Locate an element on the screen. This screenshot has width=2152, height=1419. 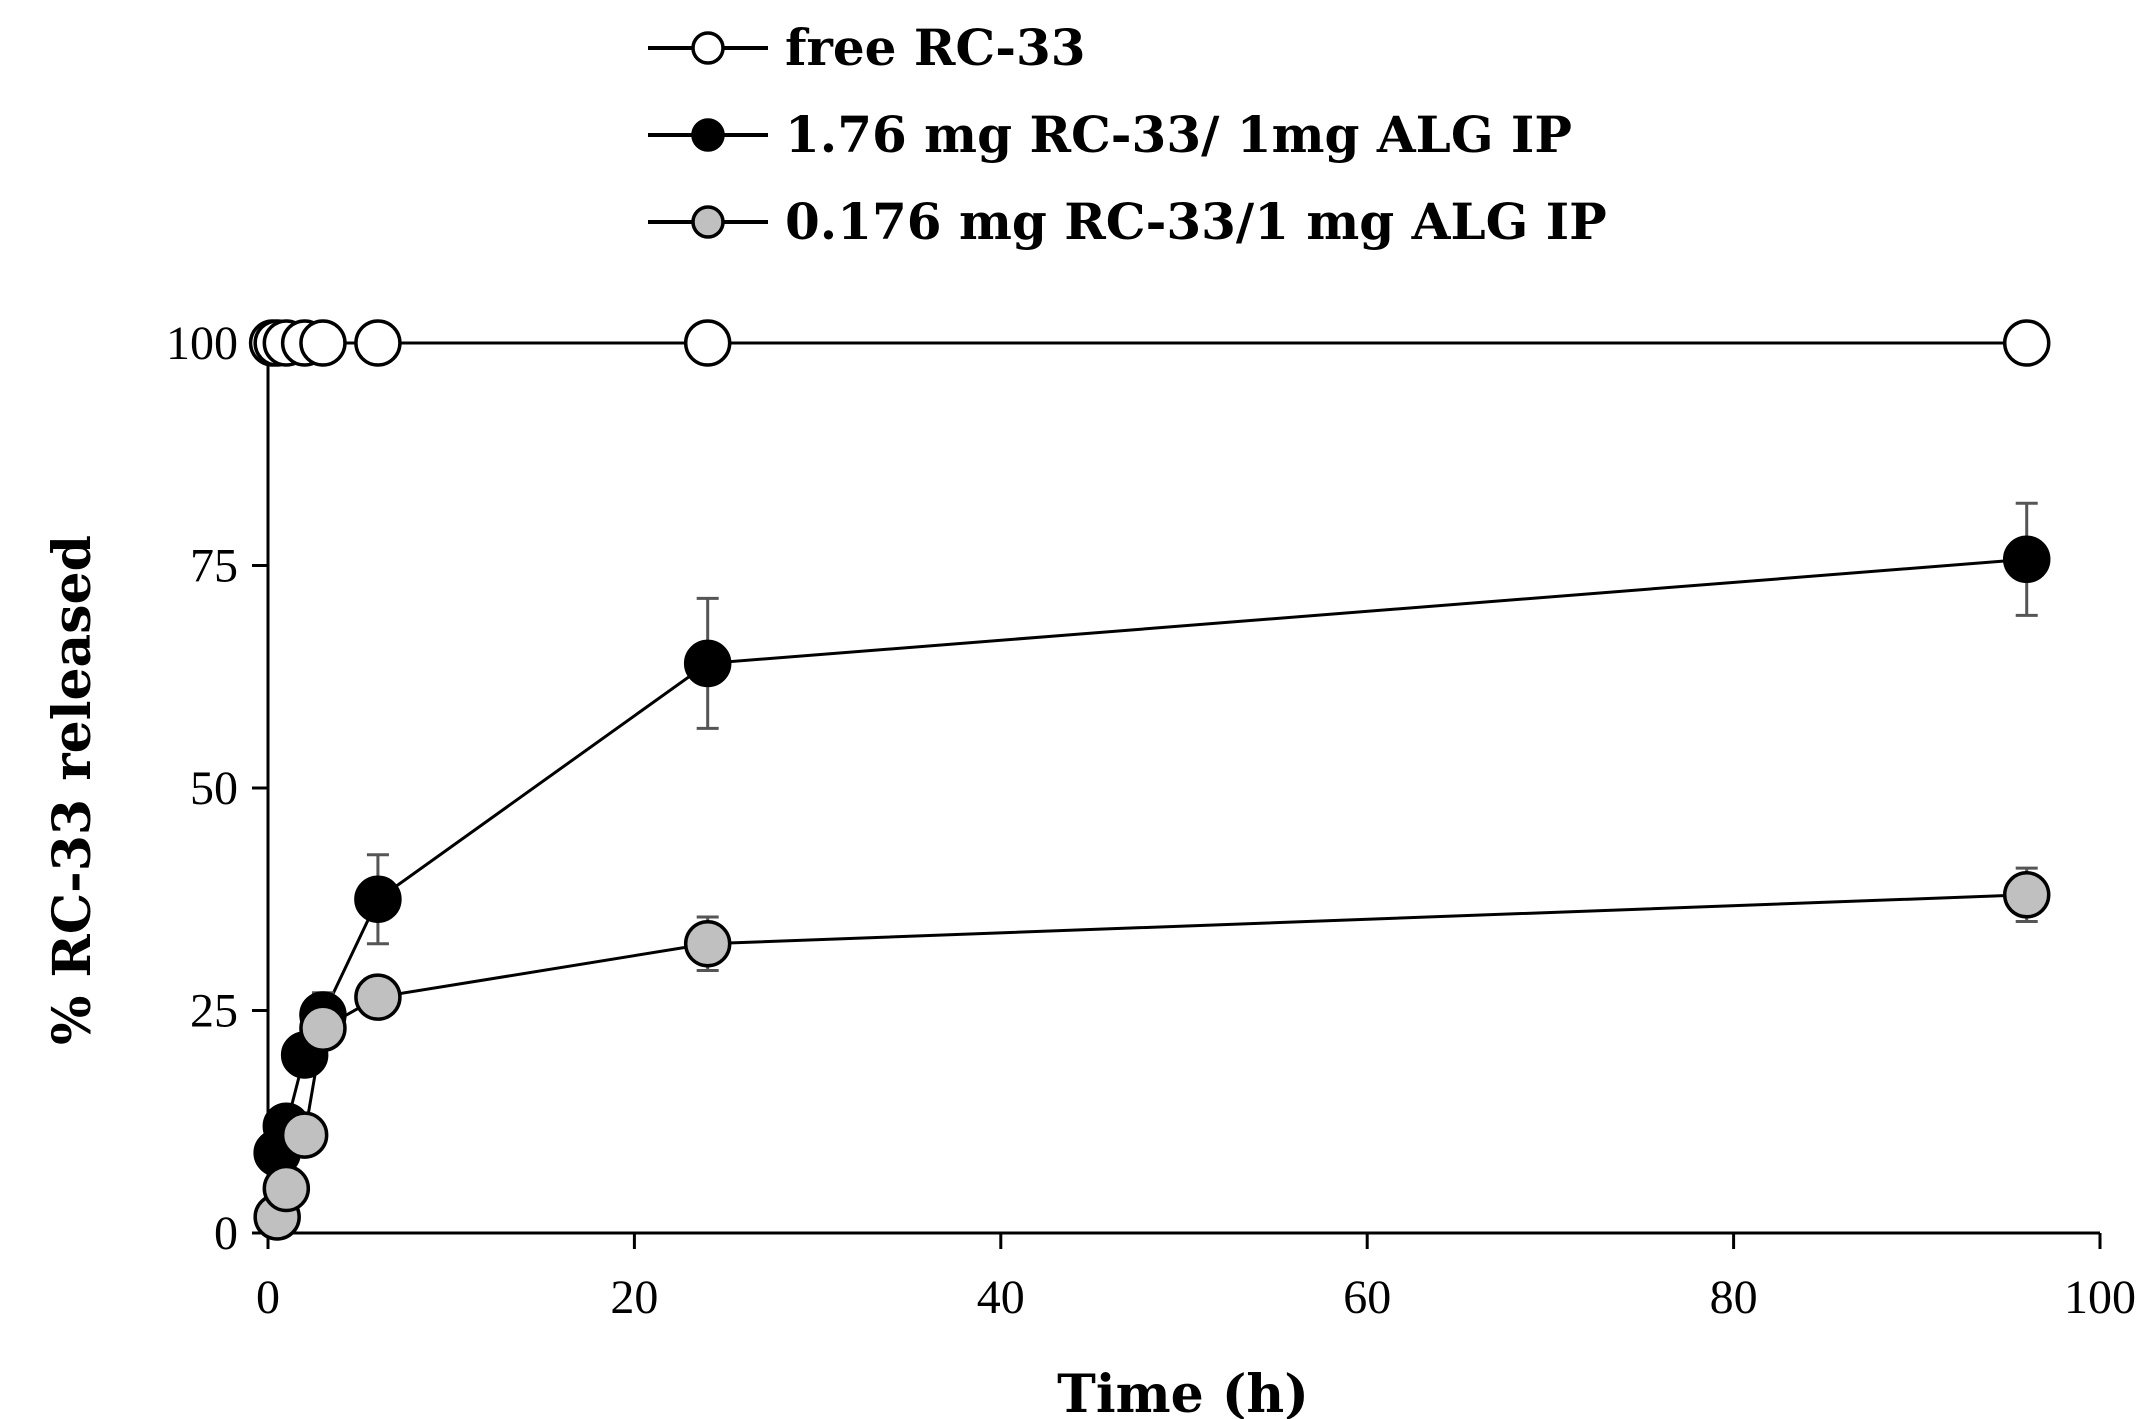
y-tick-label: 25 is located at coordinates (214, 1011).